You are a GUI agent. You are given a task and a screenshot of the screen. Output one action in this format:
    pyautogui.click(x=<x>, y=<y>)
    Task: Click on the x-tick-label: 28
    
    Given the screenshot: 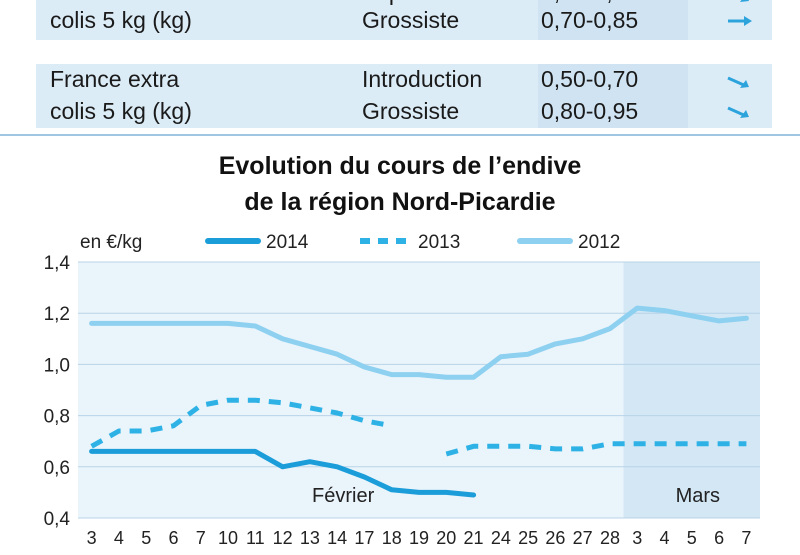 What is the action you would take?
    pyautogui.click(x=610, y=538)
    